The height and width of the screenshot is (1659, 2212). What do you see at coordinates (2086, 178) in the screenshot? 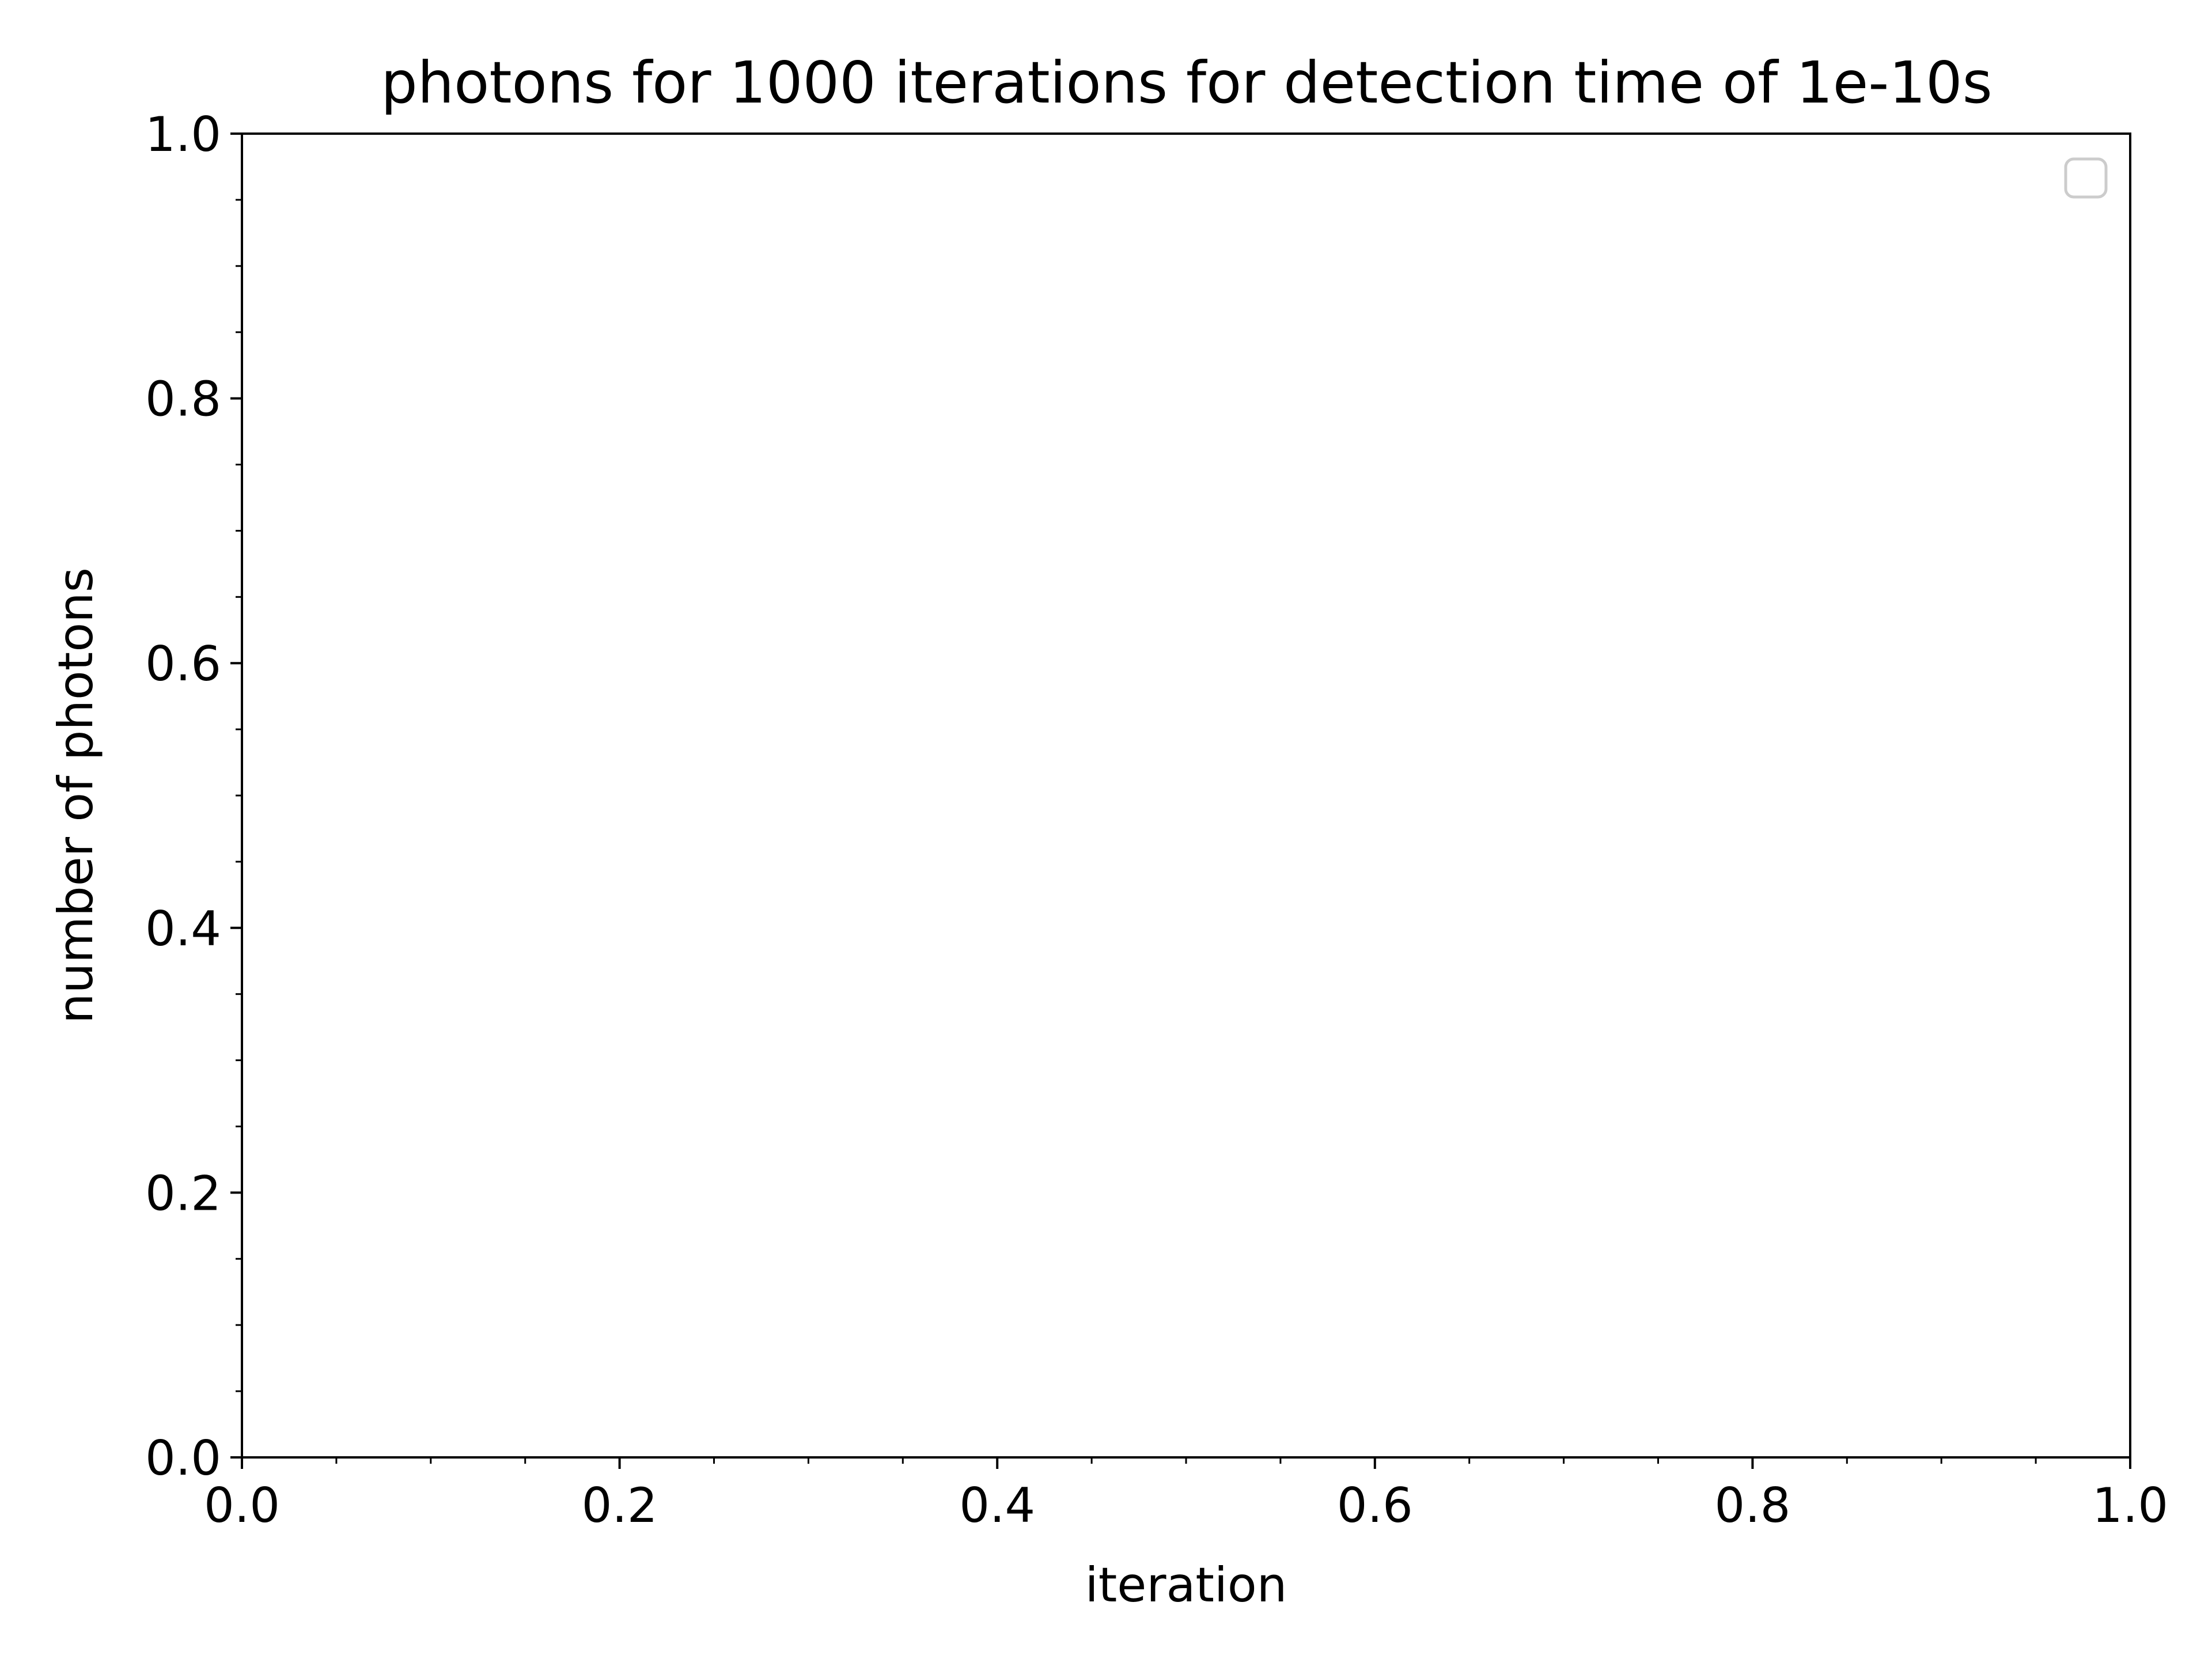
I see `legend-box` at bounding box center [2086, 178].